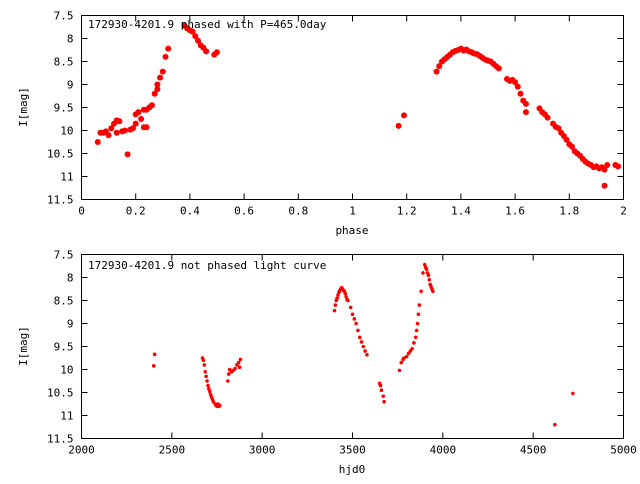 The height and width of the screenshot is (484, 640). I want to click on phased-plot-xtick-label: 1.6, so click(515, 211).